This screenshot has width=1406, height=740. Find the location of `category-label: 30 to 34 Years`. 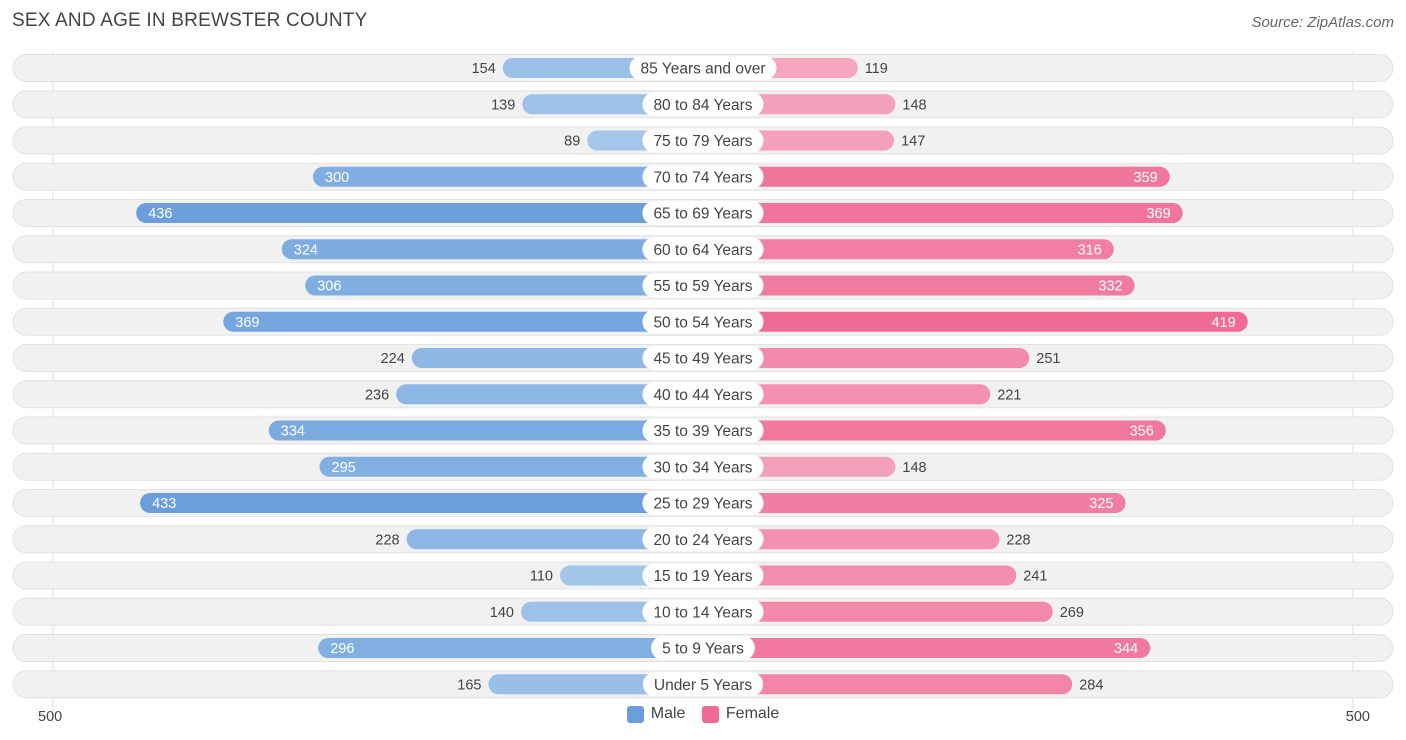

category-label: 30 to 34 Years is located at coordinates (702, 467).